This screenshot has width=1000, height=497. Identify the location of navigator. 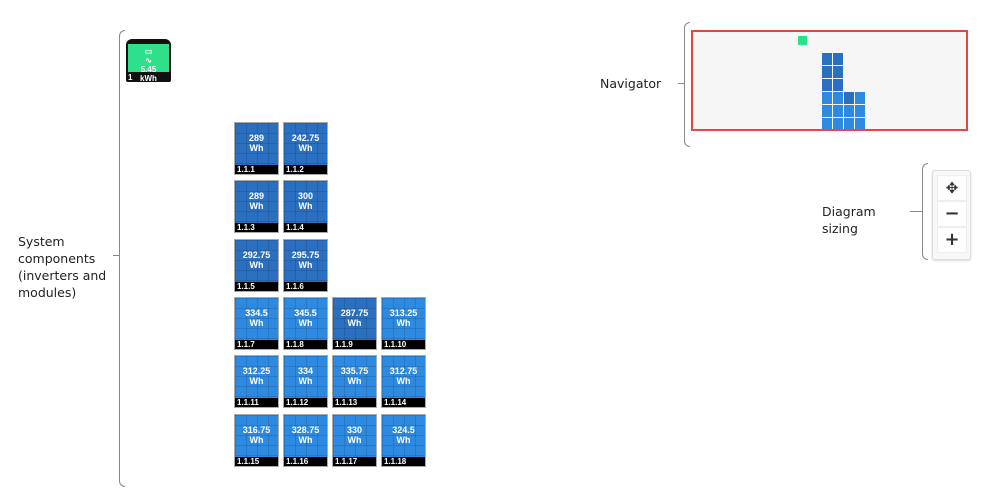
(829, 80).